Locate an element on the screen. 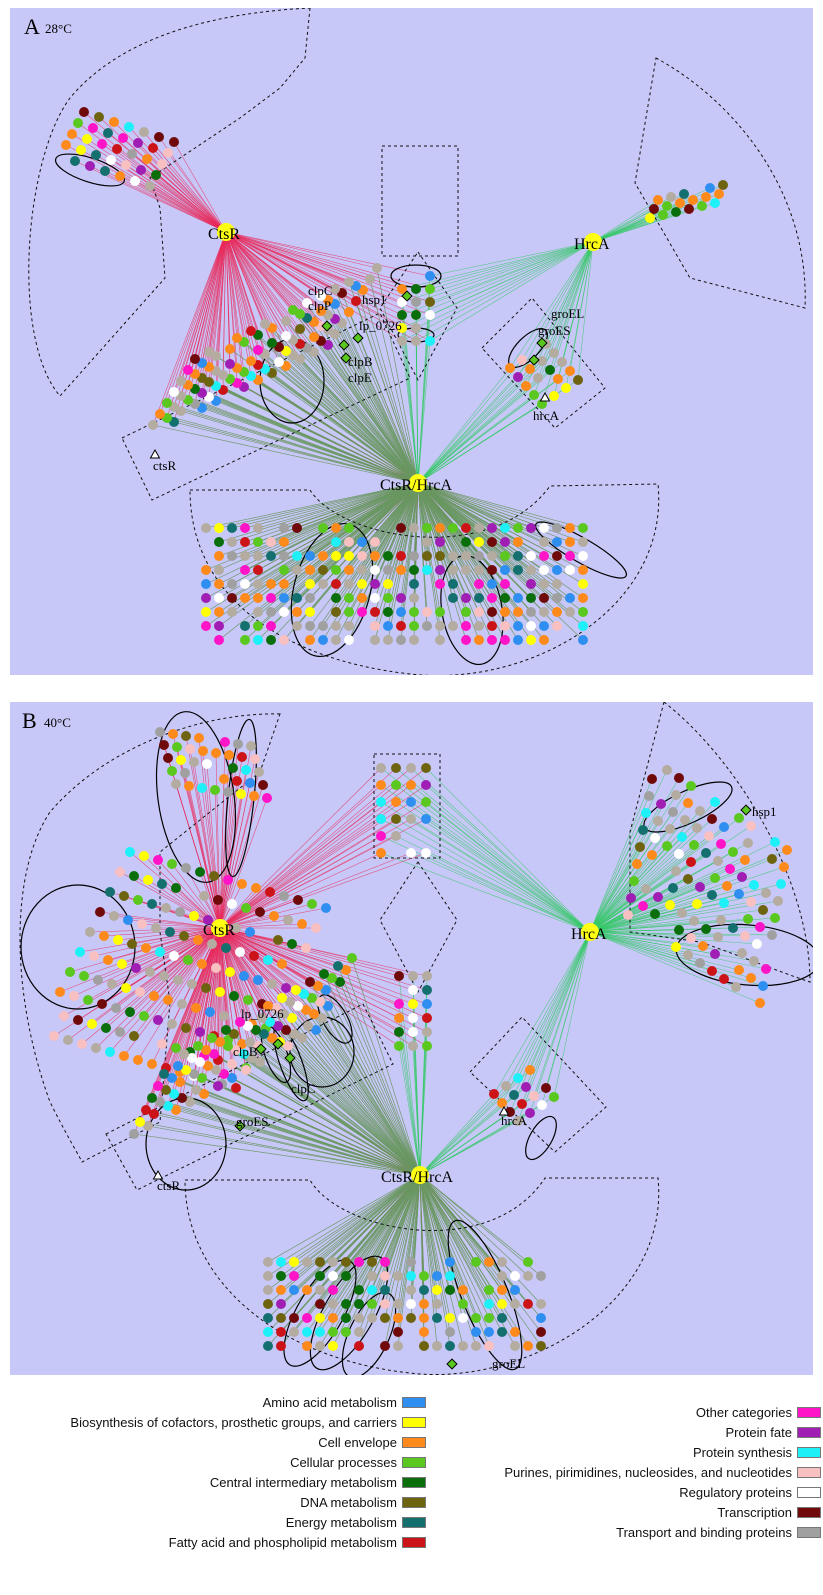 The width and height of the screenshot is (823, 1595). gene-label-hrca: hrcA is located at coordinates (546, 415).